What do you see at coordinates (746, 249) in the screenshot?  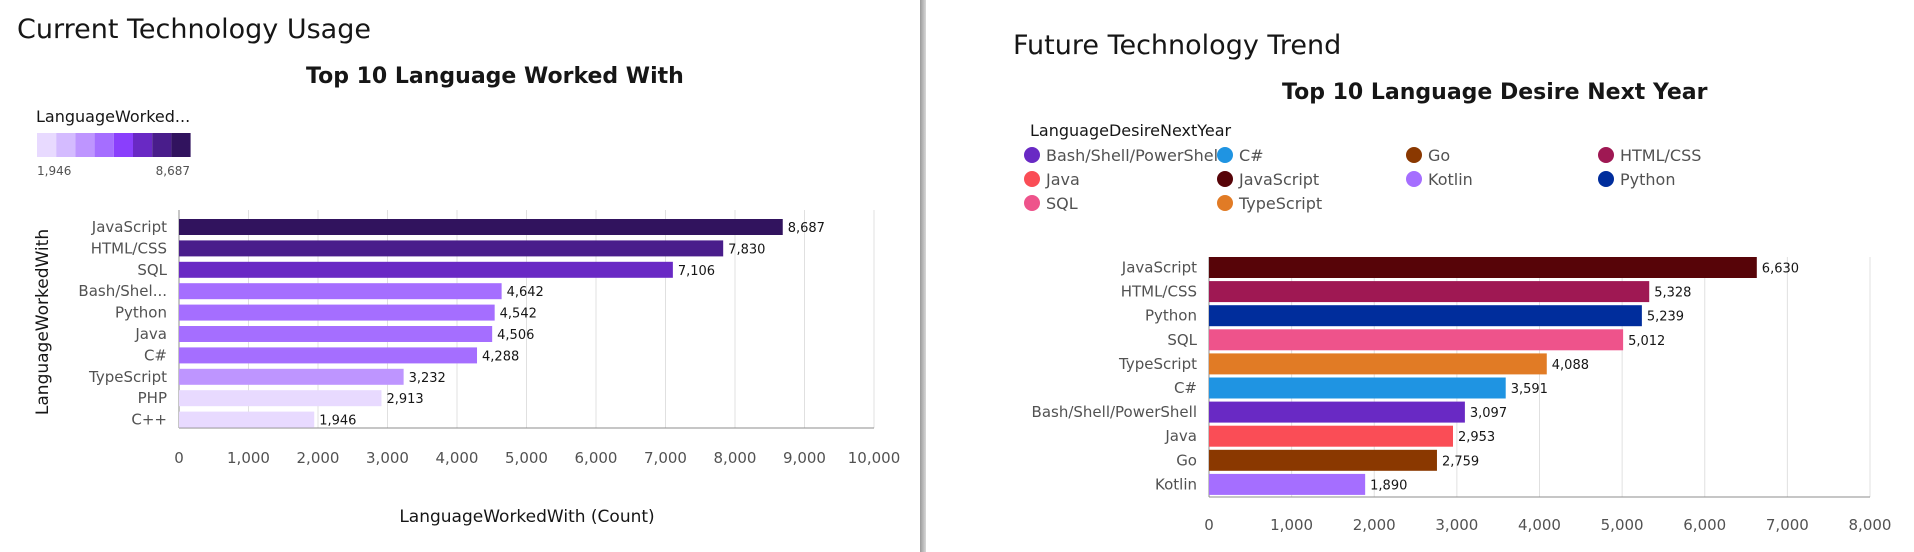 I see `data-label: 7,830` at bounding box center [746, 249].